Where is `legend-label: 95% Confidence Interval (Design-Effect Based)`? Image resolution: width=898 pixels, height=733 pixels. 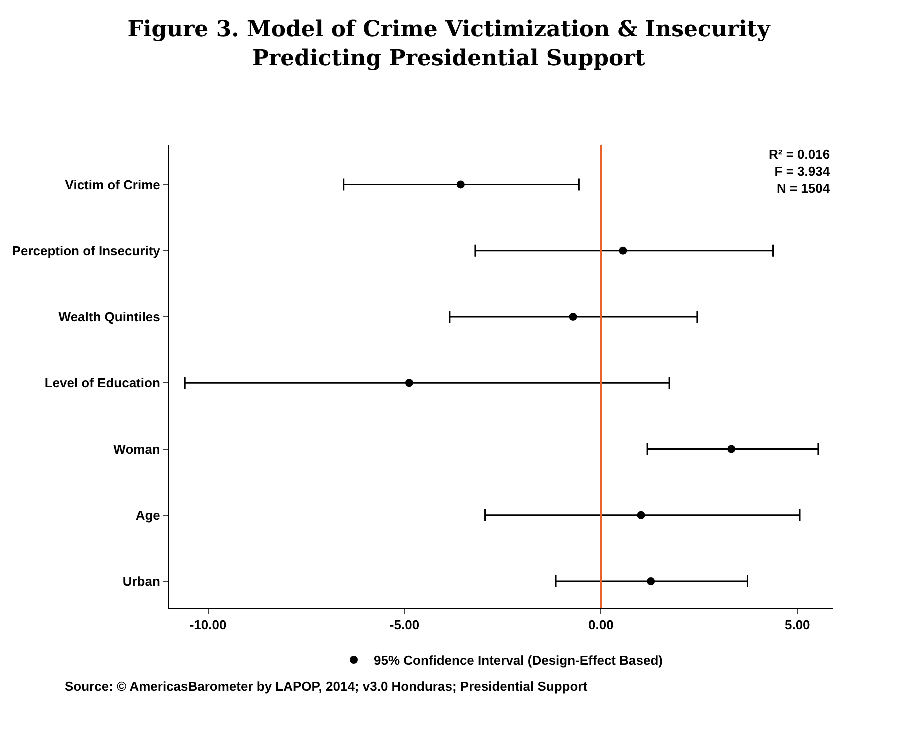
legend-label: 95% Confidence Interval (Design-Effect Based) is located at coordinates (518, 660).